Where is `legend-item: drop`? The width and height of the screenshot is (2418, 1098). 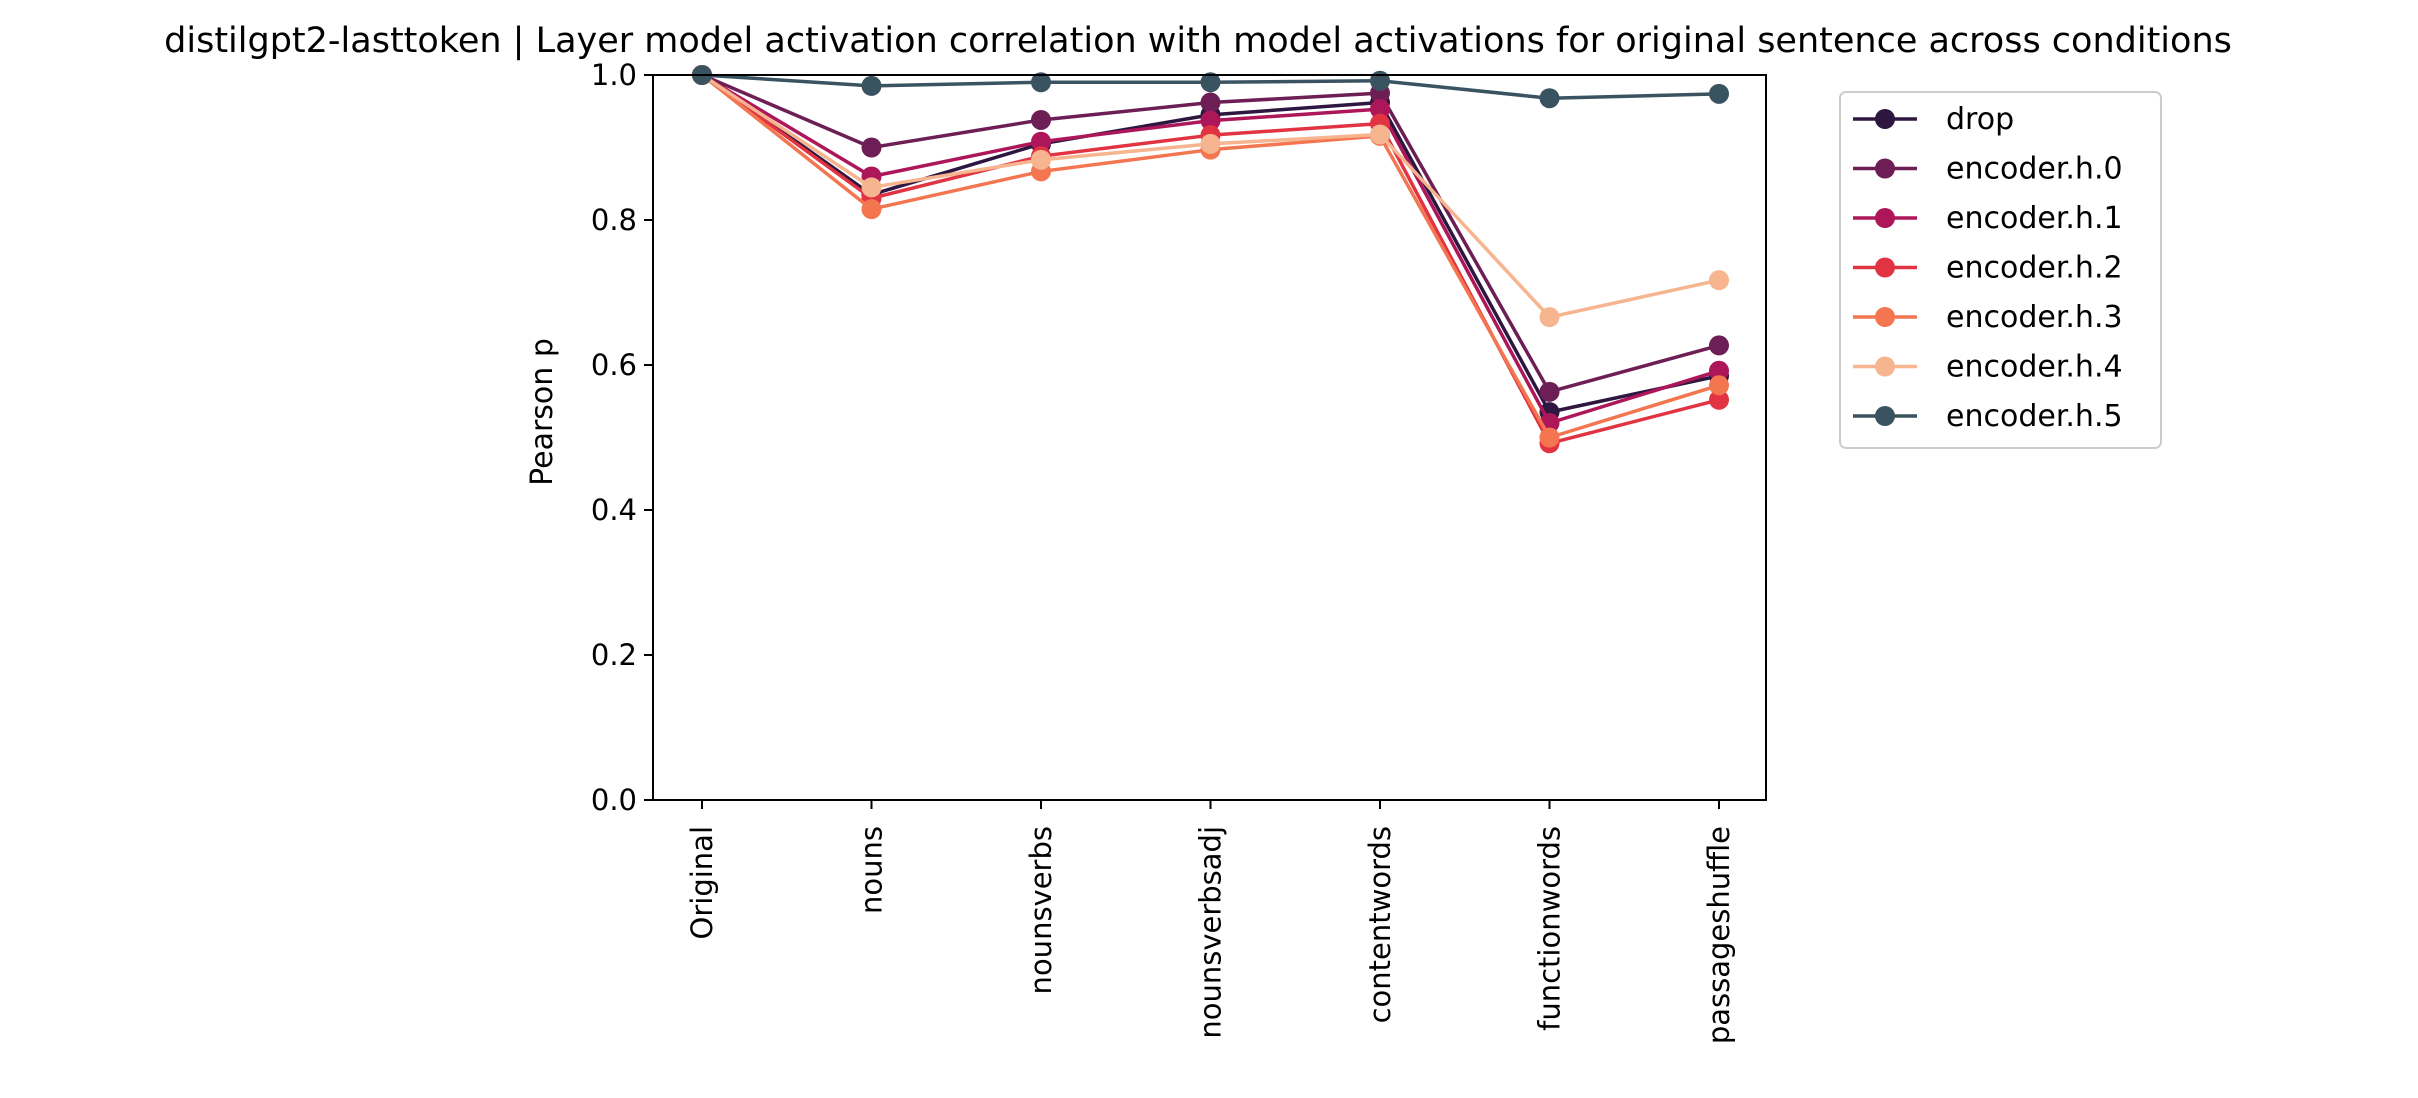 legend-item: drop is located at coordinates (1933, 119).